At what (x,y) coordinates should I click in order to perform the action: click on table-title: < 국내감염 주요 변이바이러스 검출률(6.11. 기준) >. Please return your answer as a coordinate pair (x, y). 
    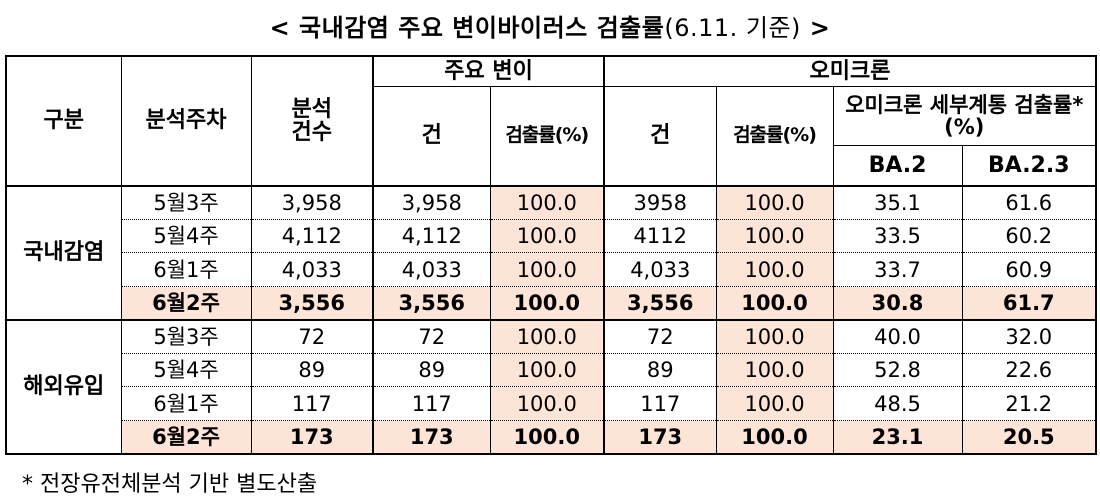
    Looking at the image, I should click on (550, 25).